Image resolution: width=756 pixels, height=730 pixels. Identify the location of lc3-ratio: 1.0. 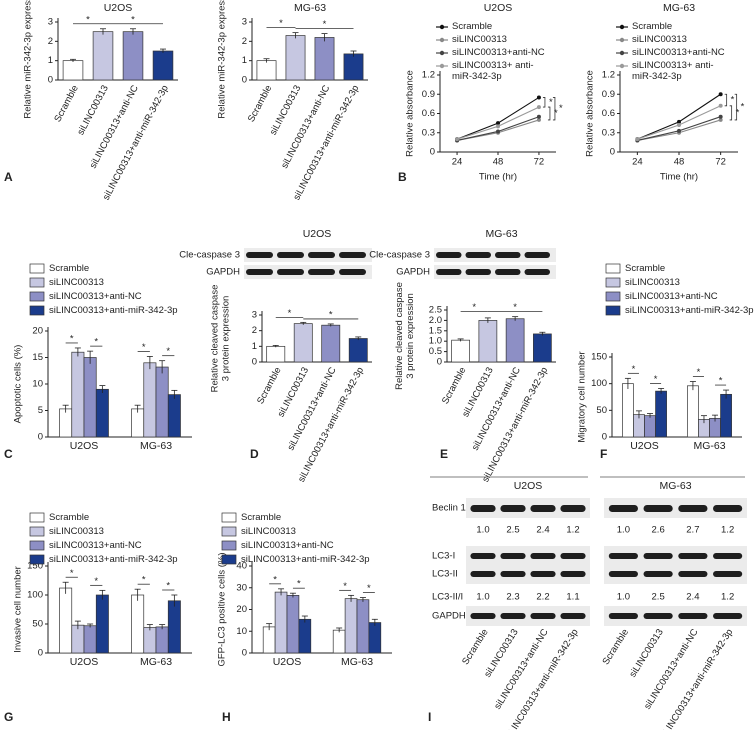
(623, 597).